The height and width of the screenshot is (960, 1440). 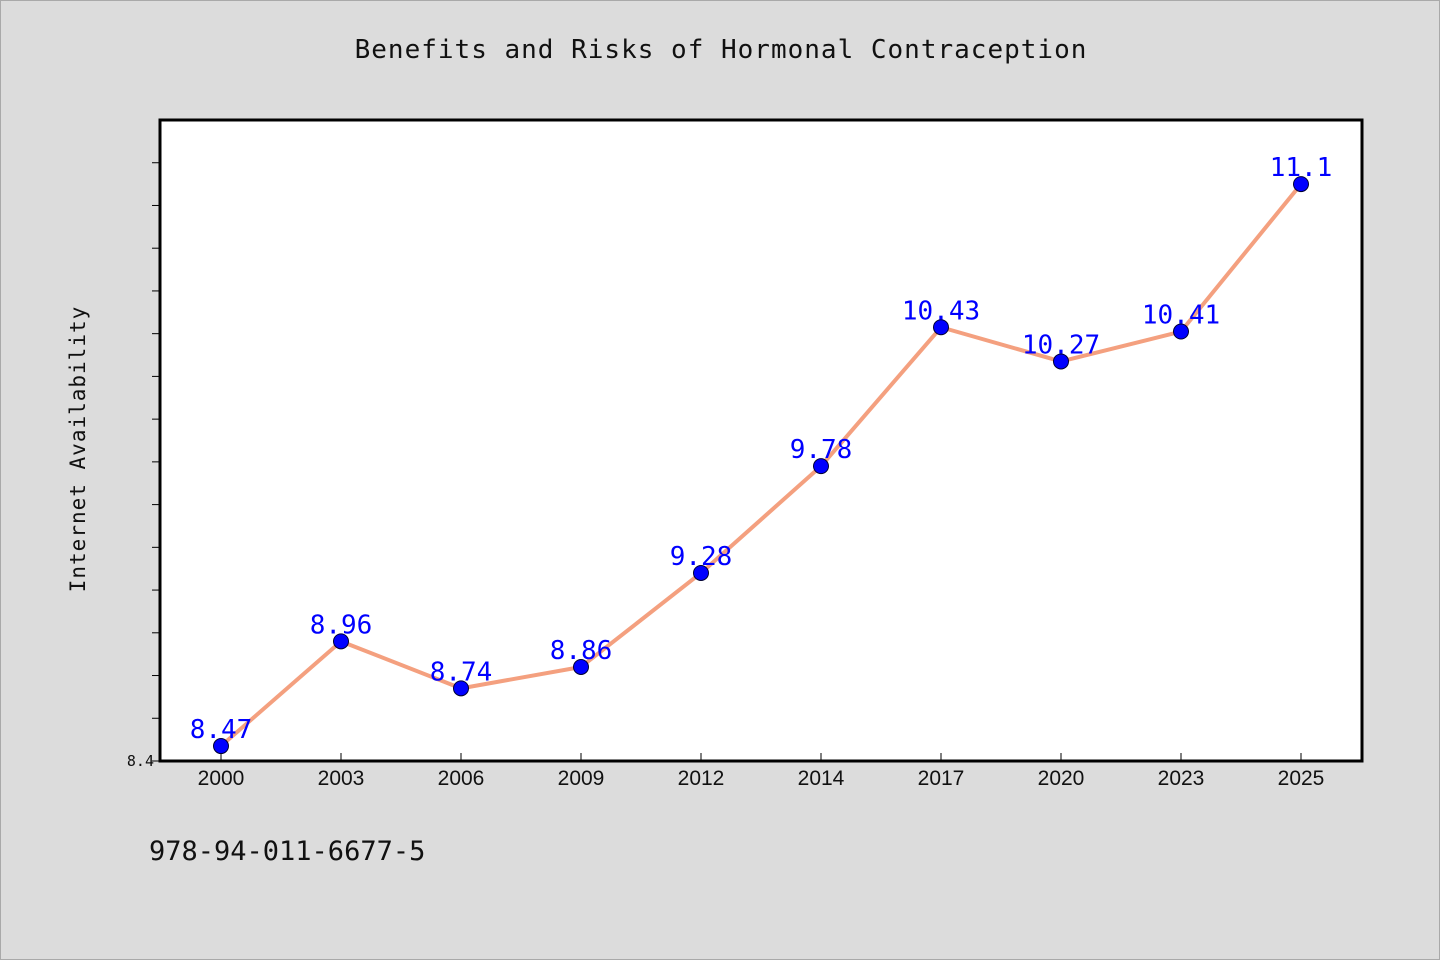 What do you see at coordinates (221, 778) in the screenshot?
I see `x-tick-label: 2000` at bounding box center [221, 778].